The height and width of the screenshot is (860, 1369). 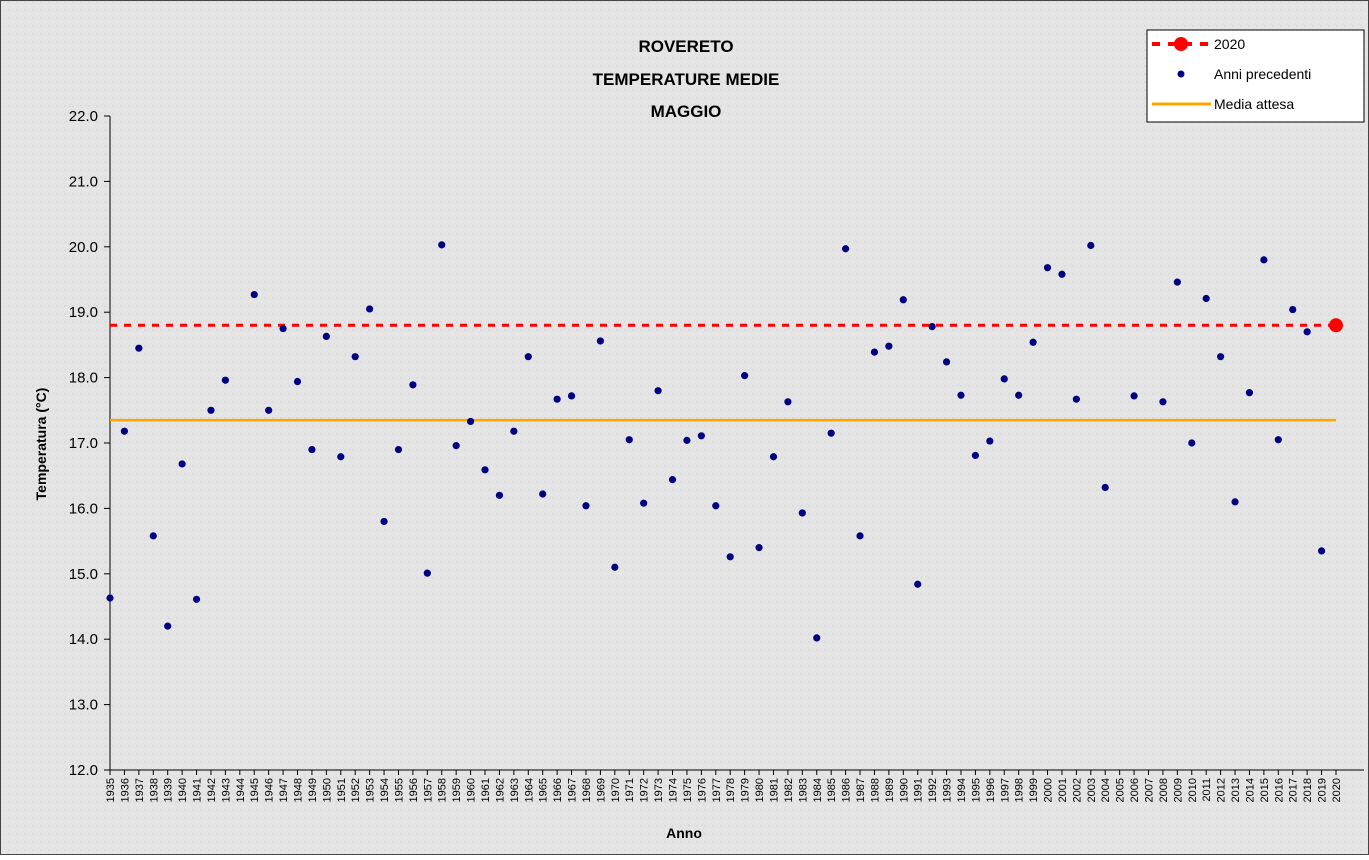 I want to click on legend: 2020 Anni precedenti Media attesa, so click(x=1255, y=76).